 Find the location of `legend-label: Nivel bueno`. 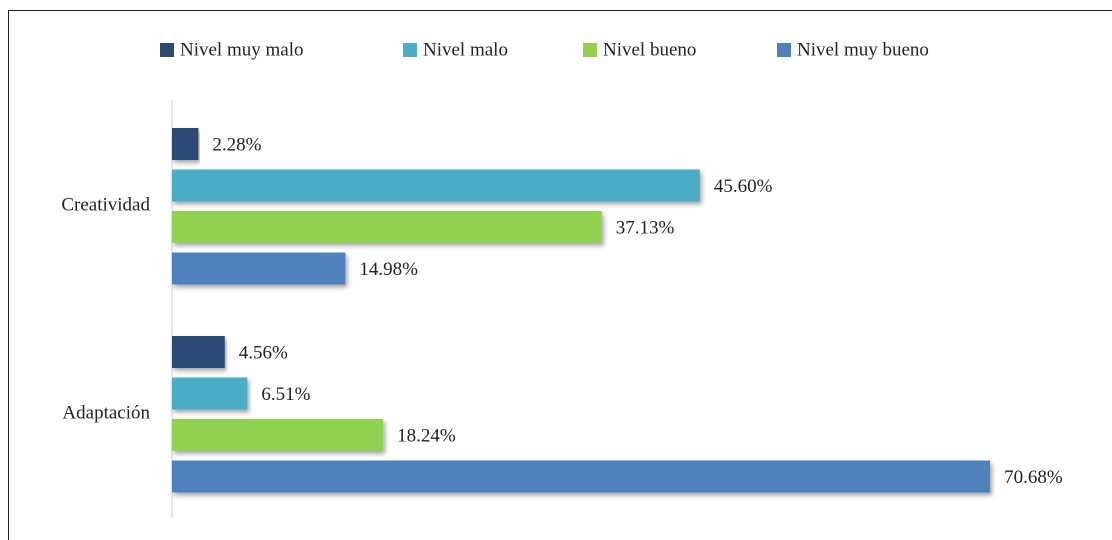

legend-label: Nivel bueno is located at coordinates (649, 49).